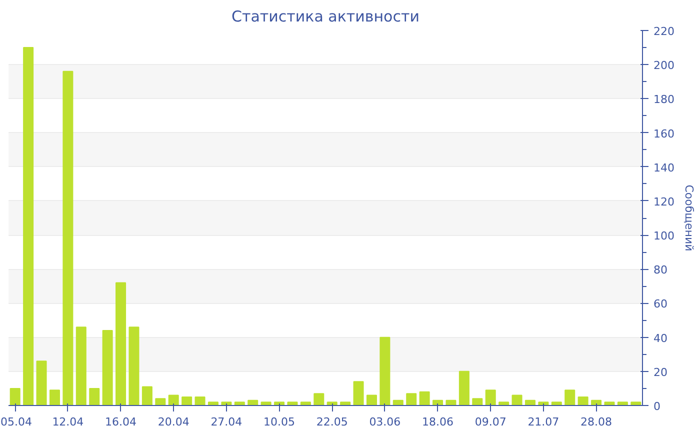  What do you see at coordinates (661, 270) in the screenshot?
I see `y-tick-label: 80` at bounding box center [661, 270].